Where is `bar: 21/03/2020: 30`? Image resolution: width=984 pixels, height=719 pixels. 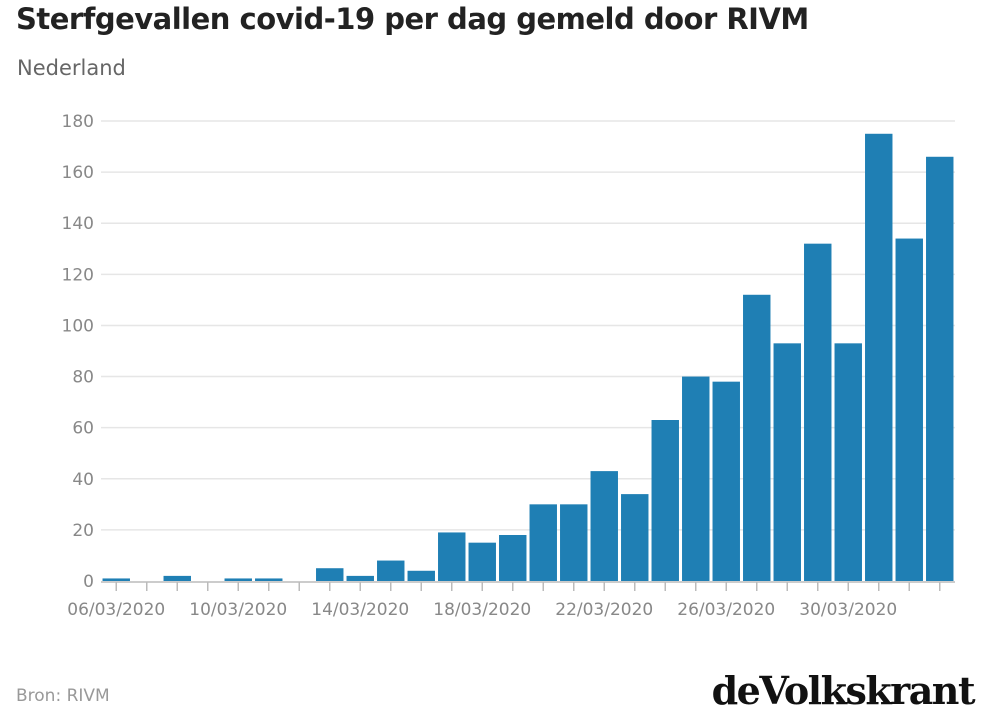
bar: 21/03/2020: 30 is located at coordinates (574, 542).